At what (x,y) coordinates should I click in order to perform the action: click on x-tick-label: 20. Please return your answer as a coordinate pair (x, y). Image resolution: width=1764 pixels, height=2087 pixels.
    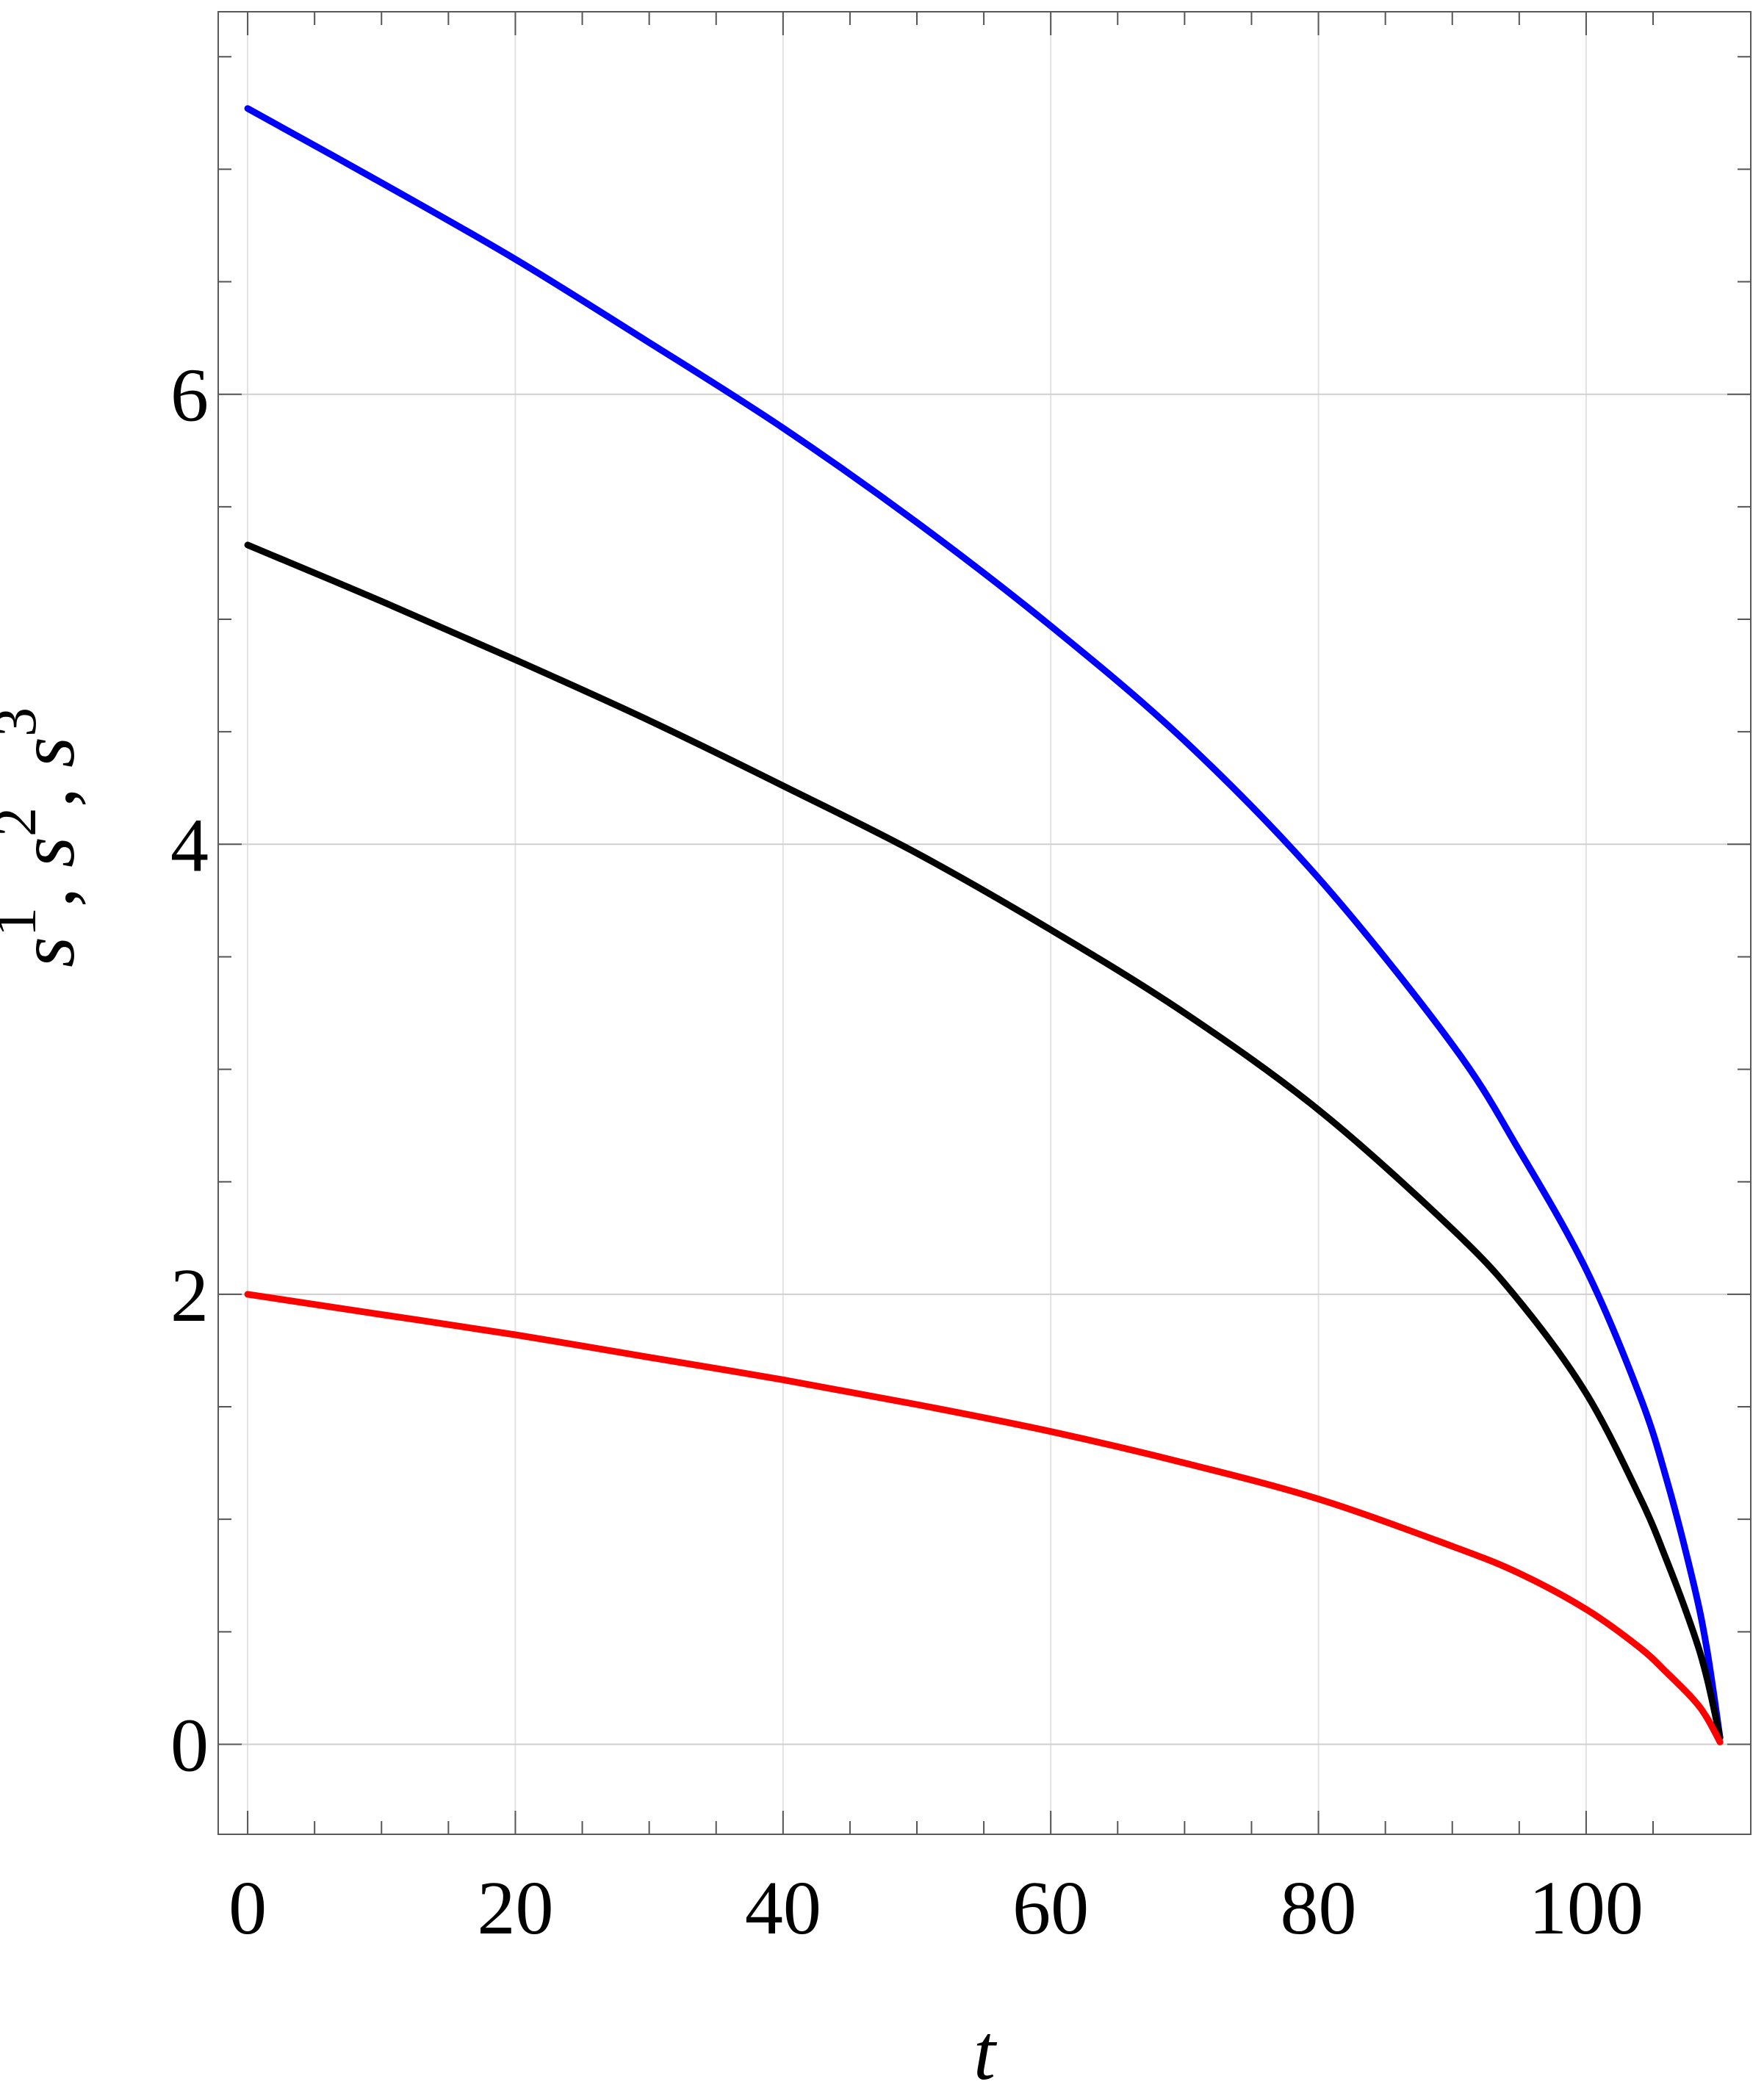
    Looking at the image, I should click on (515, 1908).